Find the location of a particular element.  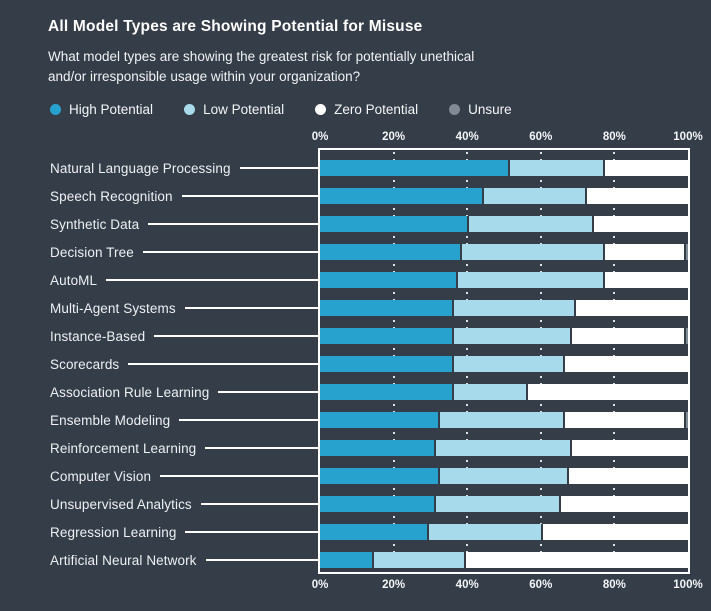

category-label-cell: AutoML is located at coordinates (183, 280).